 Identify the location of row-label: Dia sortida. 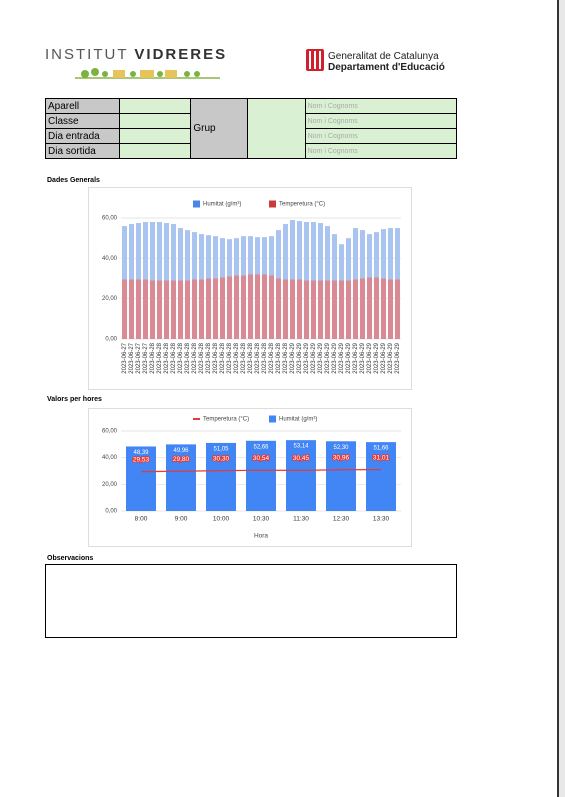
(82, 151).